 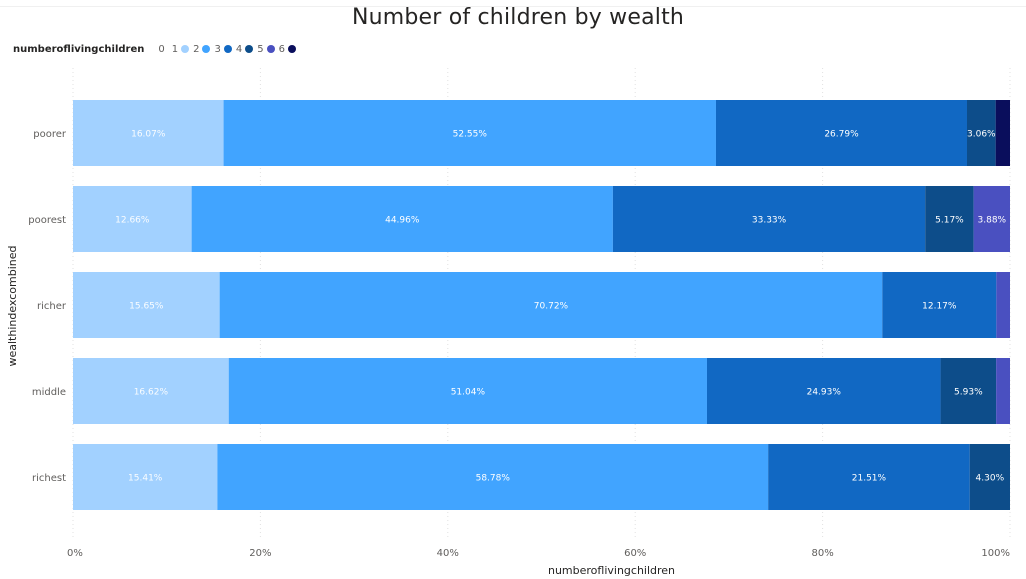 I want to click on data-label: 26.79%, so click(x=841, y=135).